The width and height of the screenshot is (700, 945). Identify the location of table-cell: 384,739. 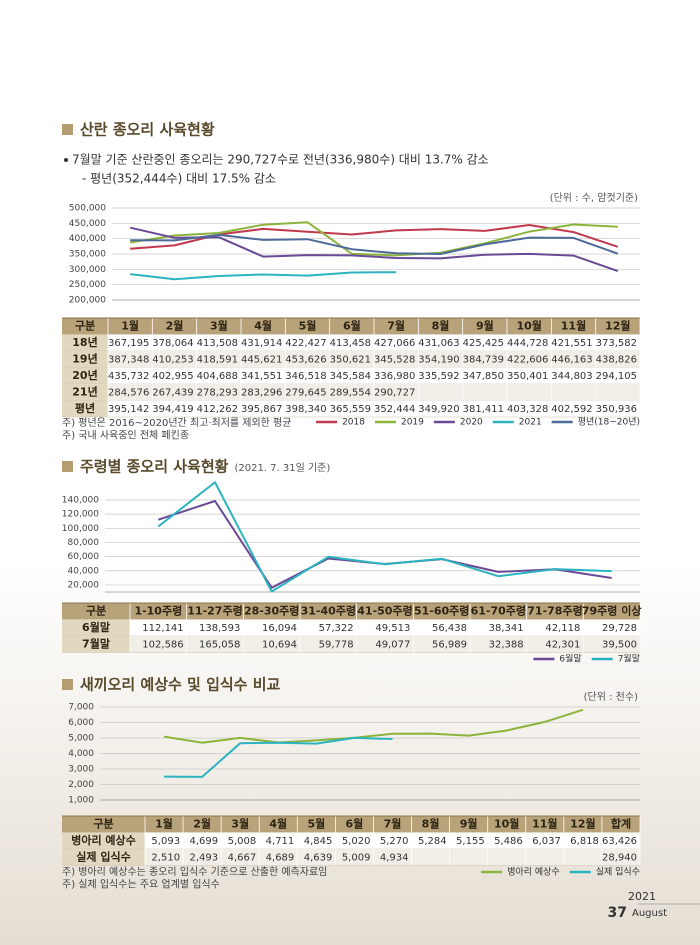
(483, 359).